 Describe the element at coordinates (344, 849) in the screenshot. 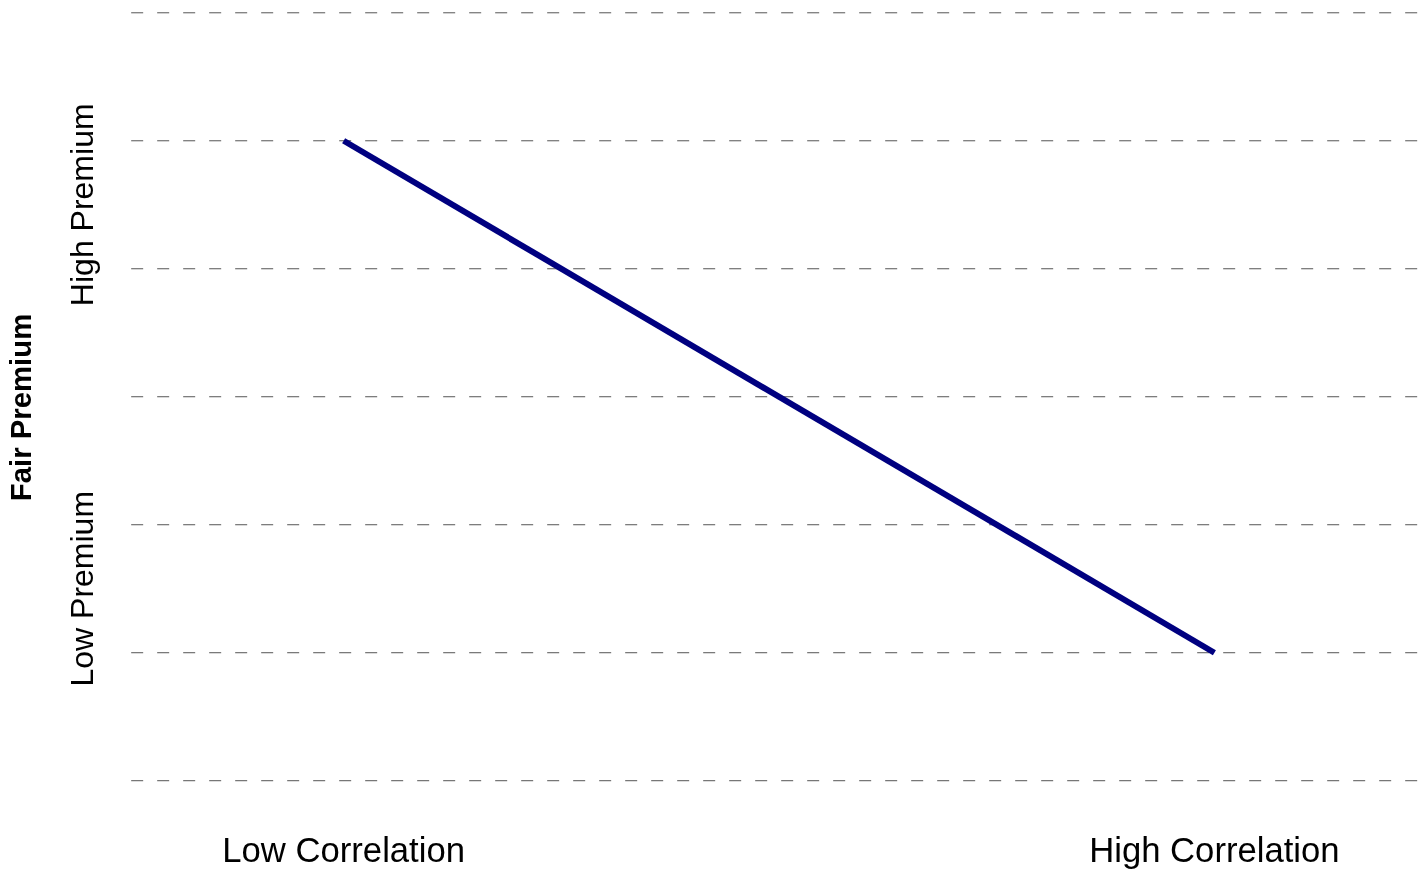

I see `x-tick-label: Low Correlation` at that location.